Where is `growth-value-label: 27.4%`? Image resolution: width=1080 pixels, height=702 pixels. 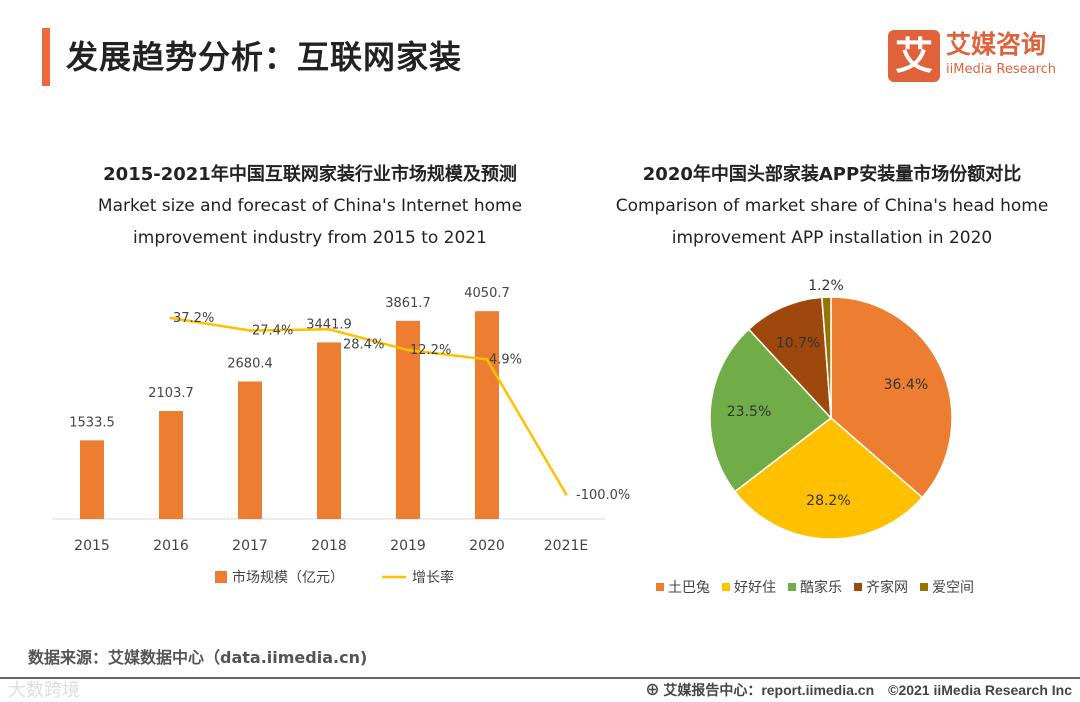
growth-value-label: 27.4% is located at coordinates (272, 331).